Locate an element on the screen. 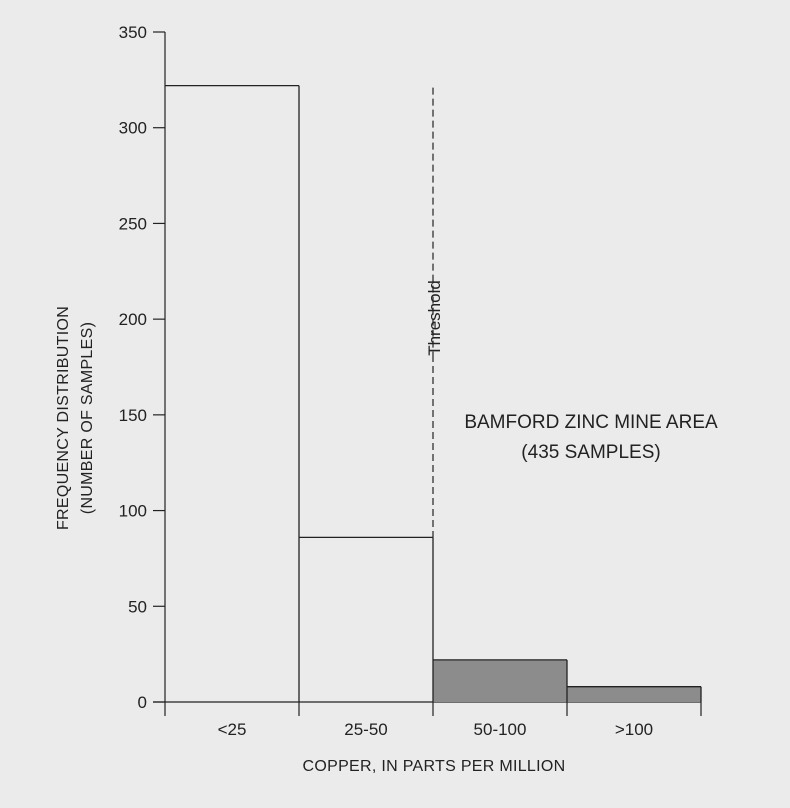  y-tick-label: 300 is located at coordinates (133, 128).